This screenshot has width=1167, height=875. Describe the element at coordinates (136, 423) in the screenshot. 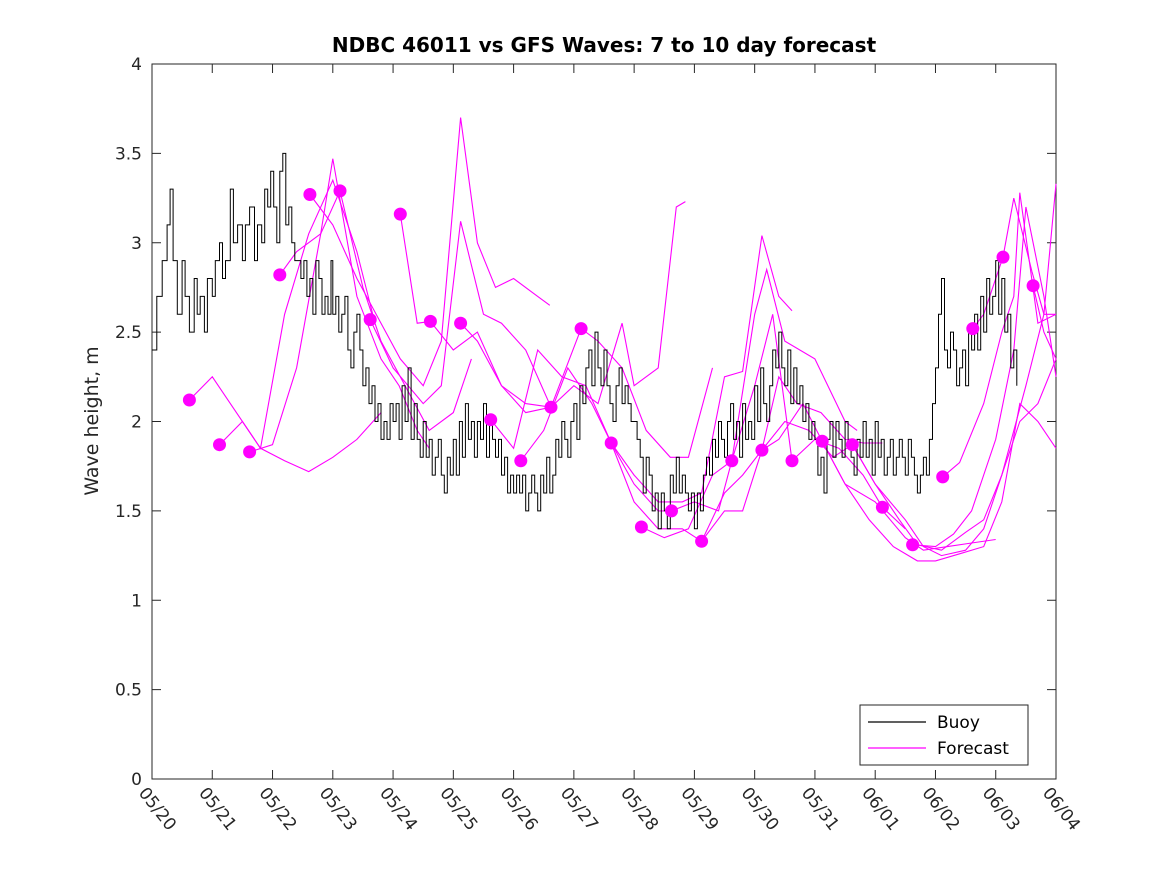

I see `y-tick-label: 2` at that location.